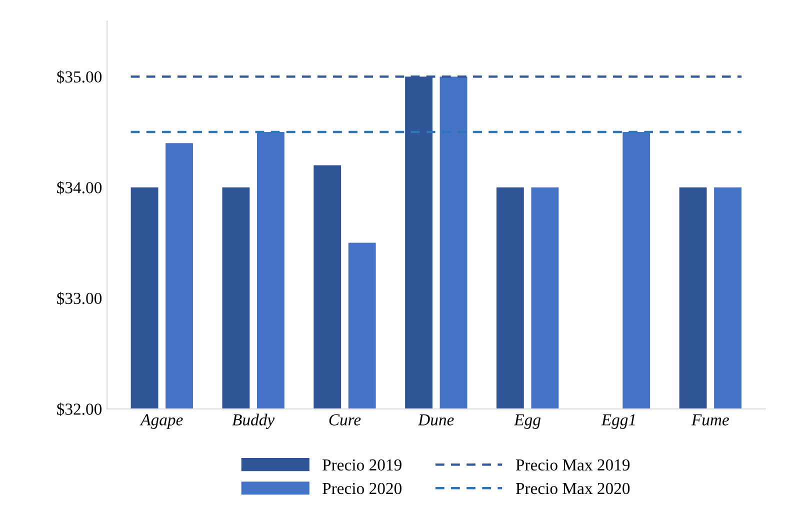 This screenshot has width=793, height=531. Describe the element at coordinates (573, 465) in the screenshot. I see `legend-label: Precio Max 2019` at that location.